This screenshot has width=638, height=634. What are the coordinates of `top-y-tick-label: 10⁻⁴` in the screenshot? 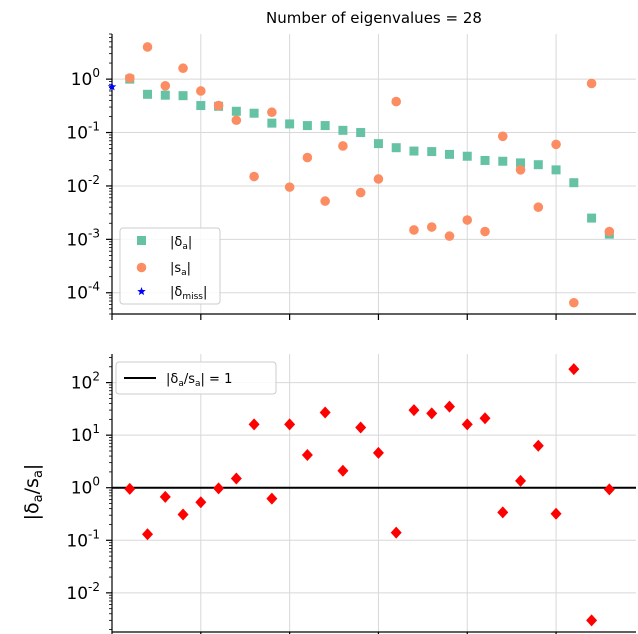 It's located at (83, 292).